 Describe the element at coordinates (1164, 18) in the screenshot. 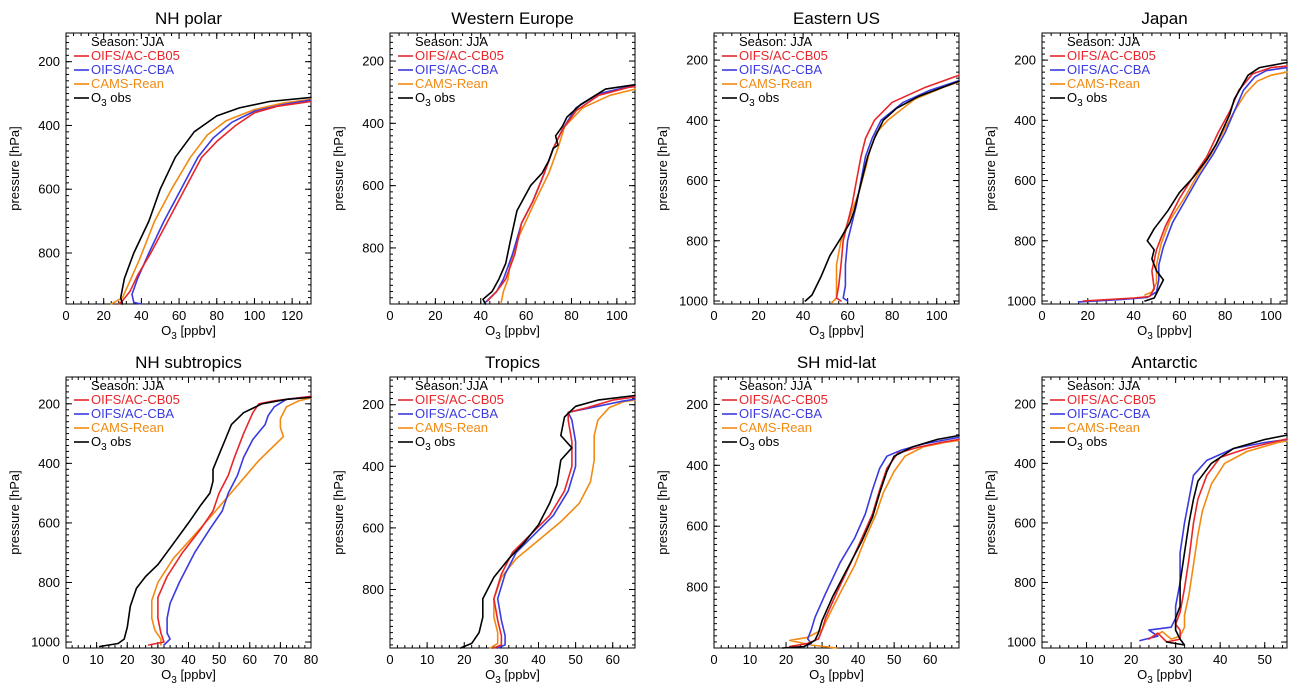

I see `panel-title: Japan` at that location.